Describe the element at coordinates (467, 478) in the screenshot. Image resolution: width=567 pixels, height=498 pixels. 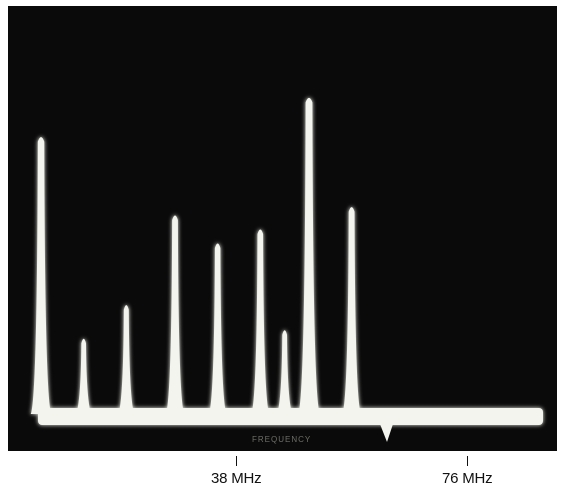
I see `axis-tick-label: 76 MHz` at that location.